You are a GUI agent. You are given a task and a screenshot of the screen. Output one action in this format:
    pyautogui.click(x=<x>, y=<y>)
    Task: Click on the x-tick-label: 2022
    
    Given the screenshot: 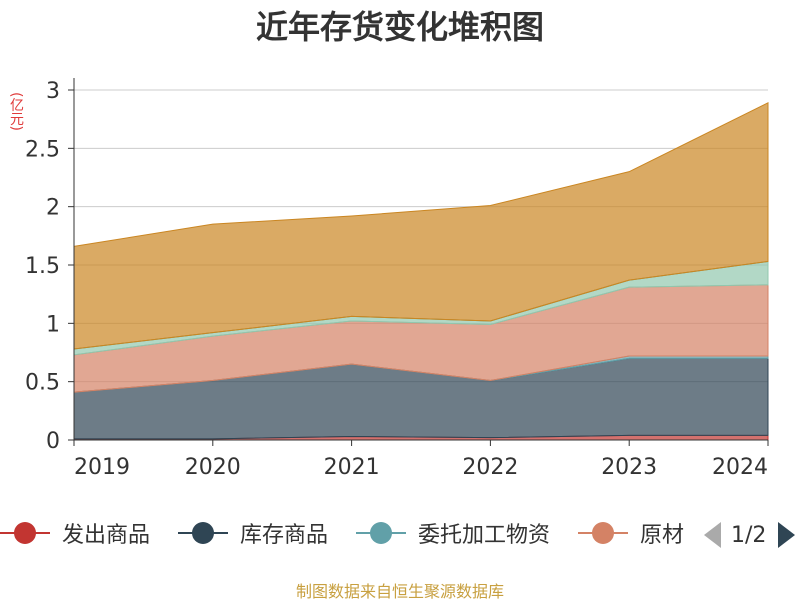 What is the action you would take?
    pyautogui.click(x=490, y=467)
    